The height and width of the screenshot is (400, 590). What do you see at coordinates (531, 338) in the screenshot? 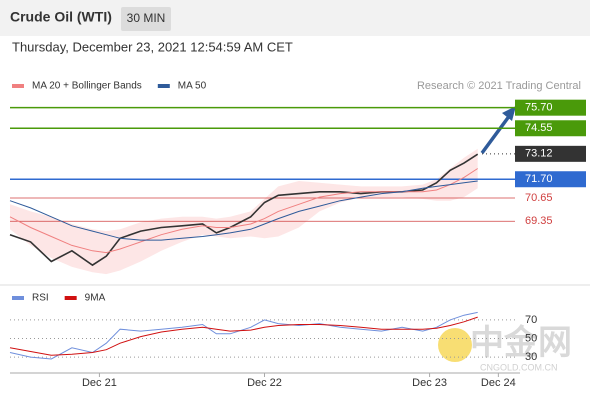
I see `y-tick-label: 50` at bounding box center [531, 338].